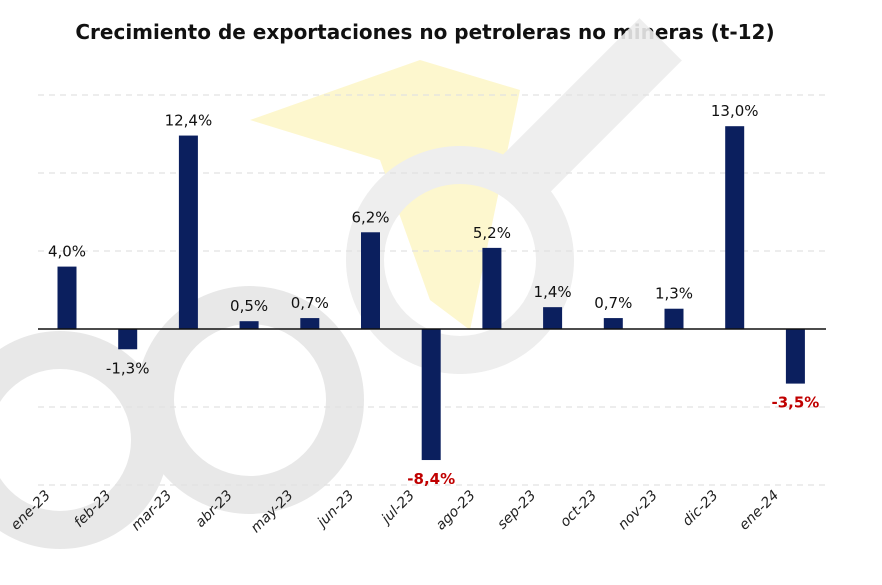  What do you see at coordinates (397, 508) in the screenshot?
I see `x-tick-label: jul-23` at bounding box center [397, 508].